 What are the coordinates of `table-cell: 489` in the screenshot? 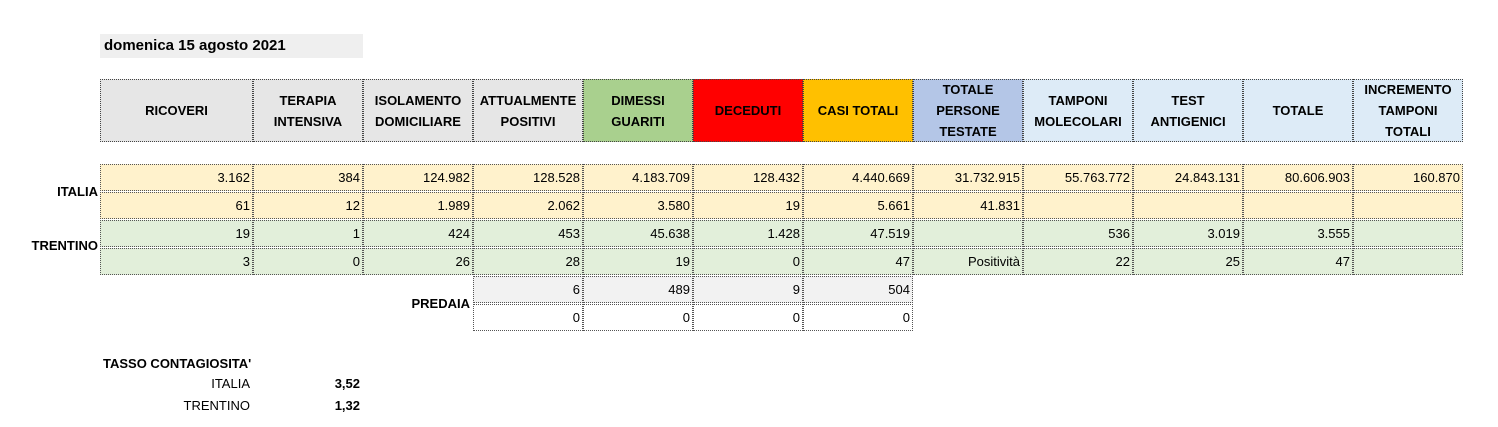 It's located at (638, 289).